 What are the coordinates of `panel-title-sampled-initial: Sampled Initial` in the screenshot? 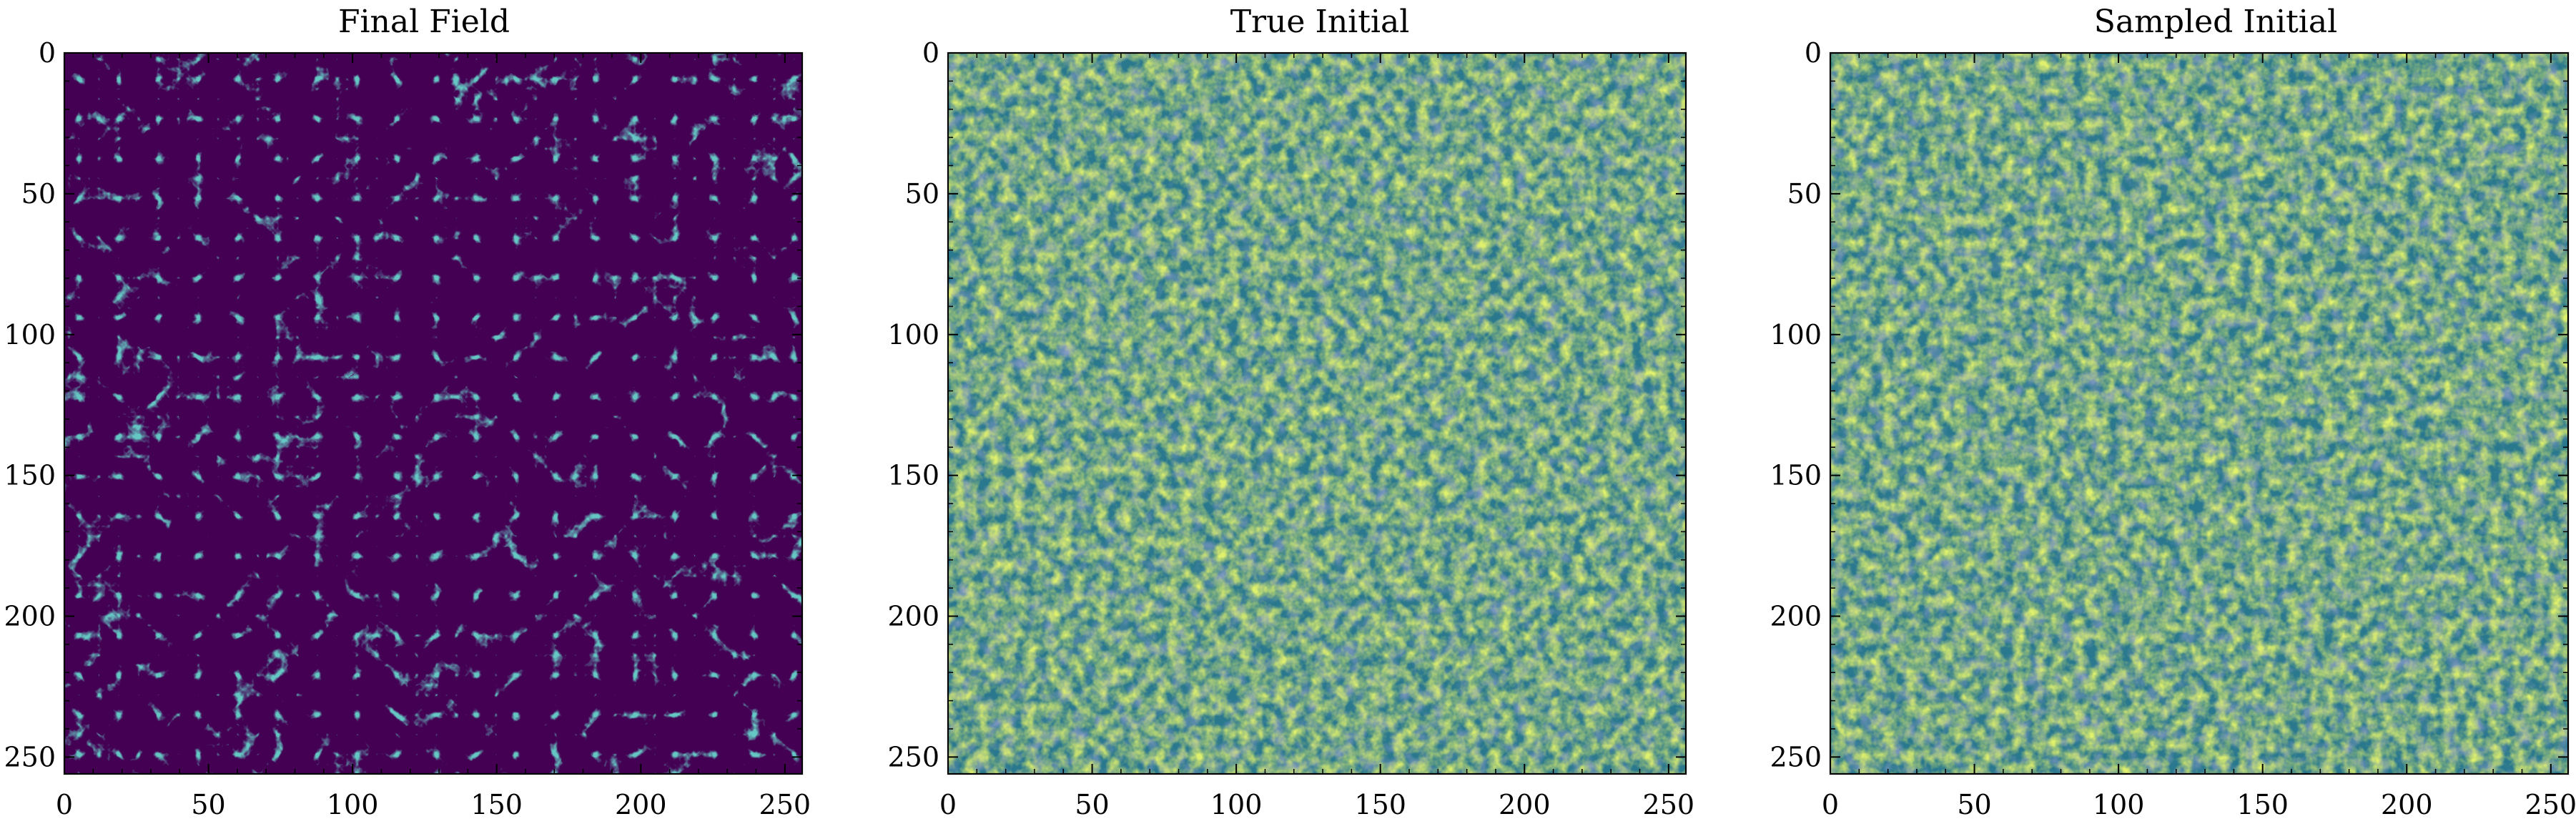 It's located at (2215, 22).